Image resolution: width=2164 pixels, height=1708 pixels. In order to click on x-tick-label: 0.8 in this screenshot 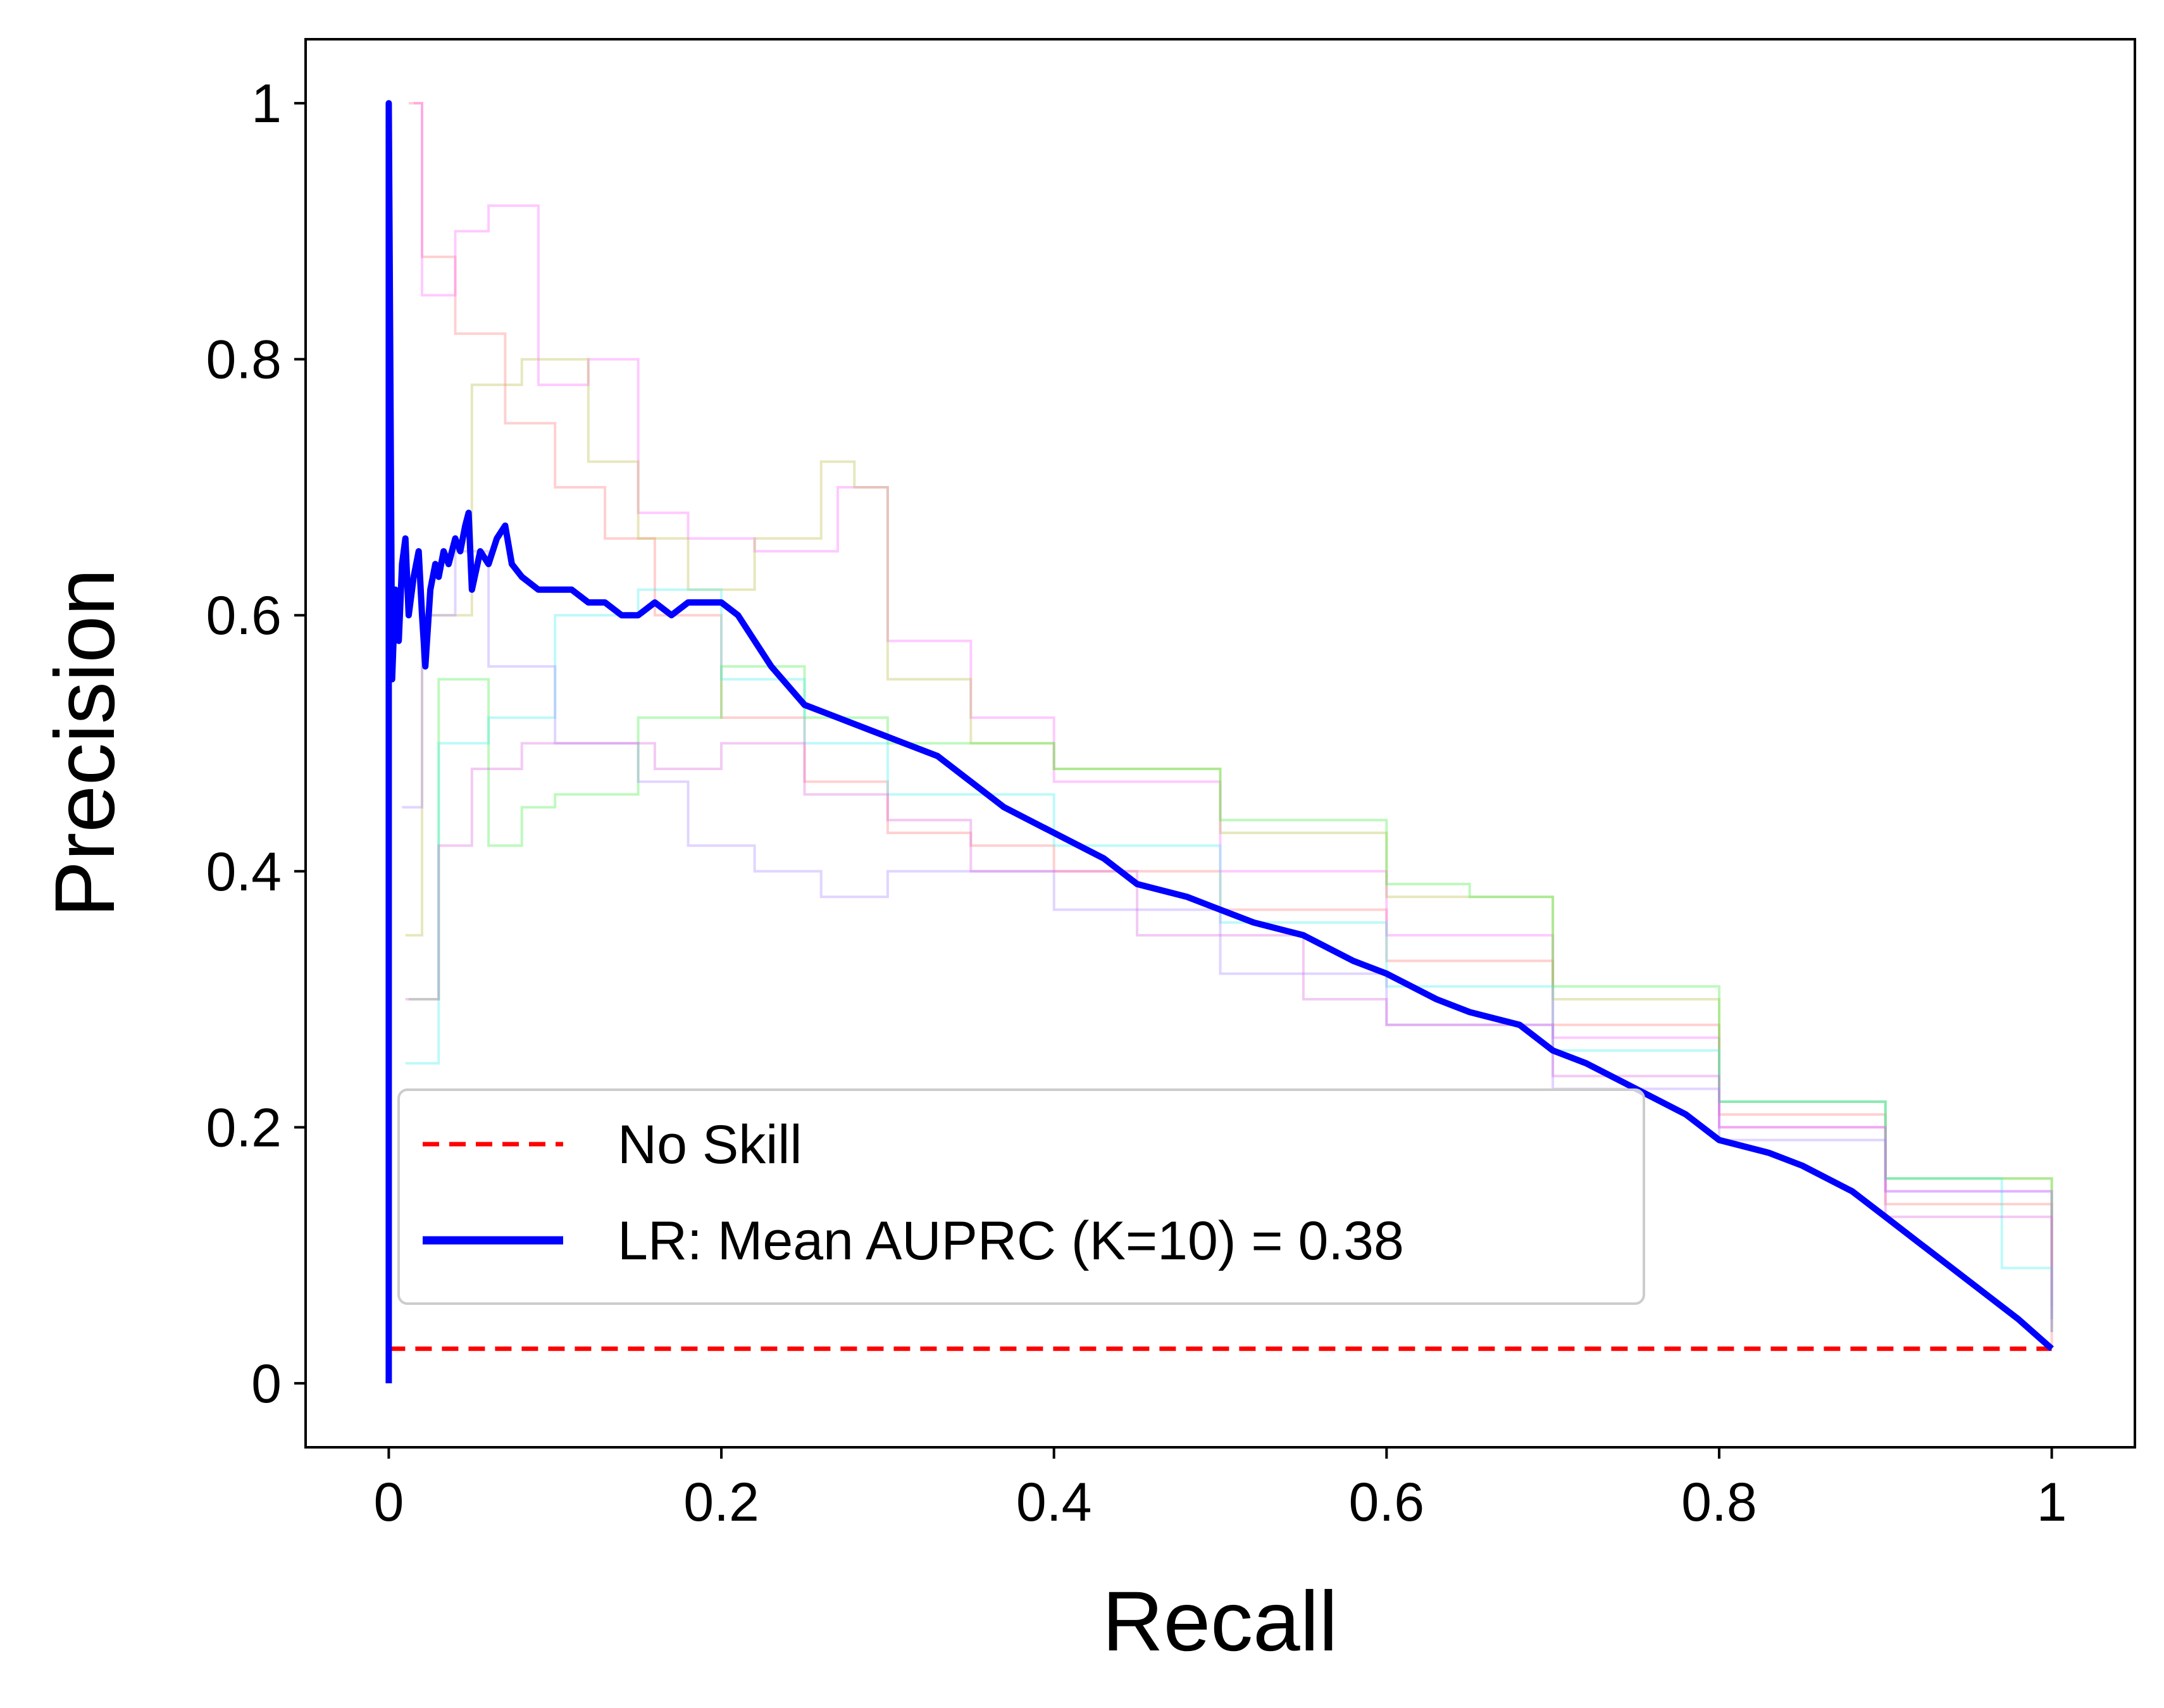, I will do `click(1719, 1502)`.